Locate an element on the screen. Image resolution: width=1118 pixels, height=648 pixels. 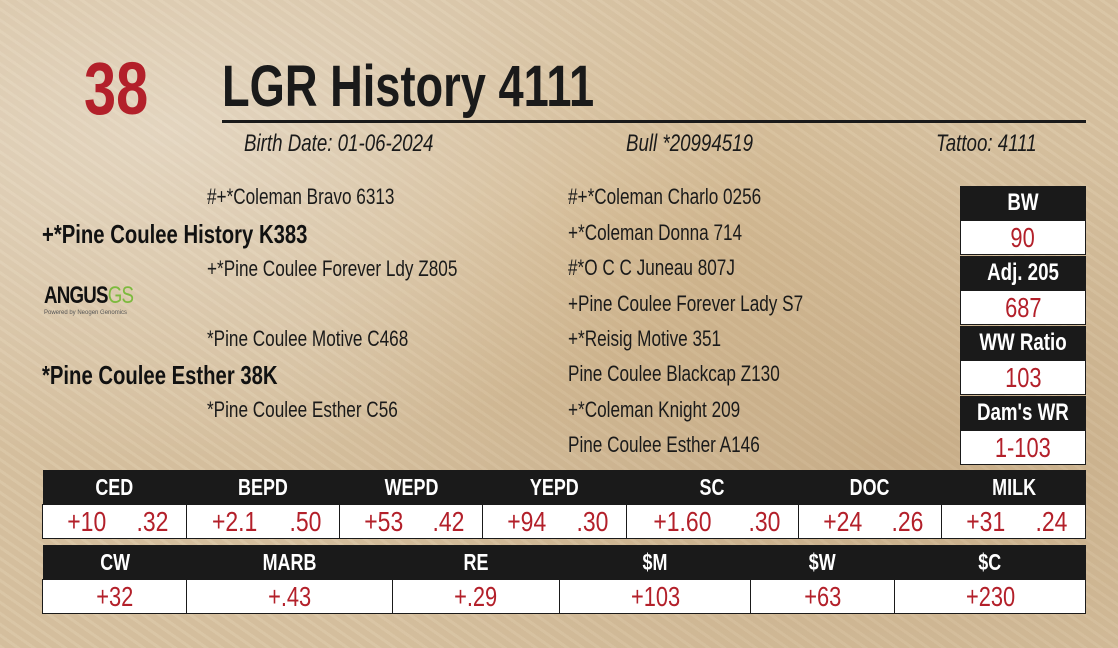
lot-number: 38 is located at coordinates (116, 88).